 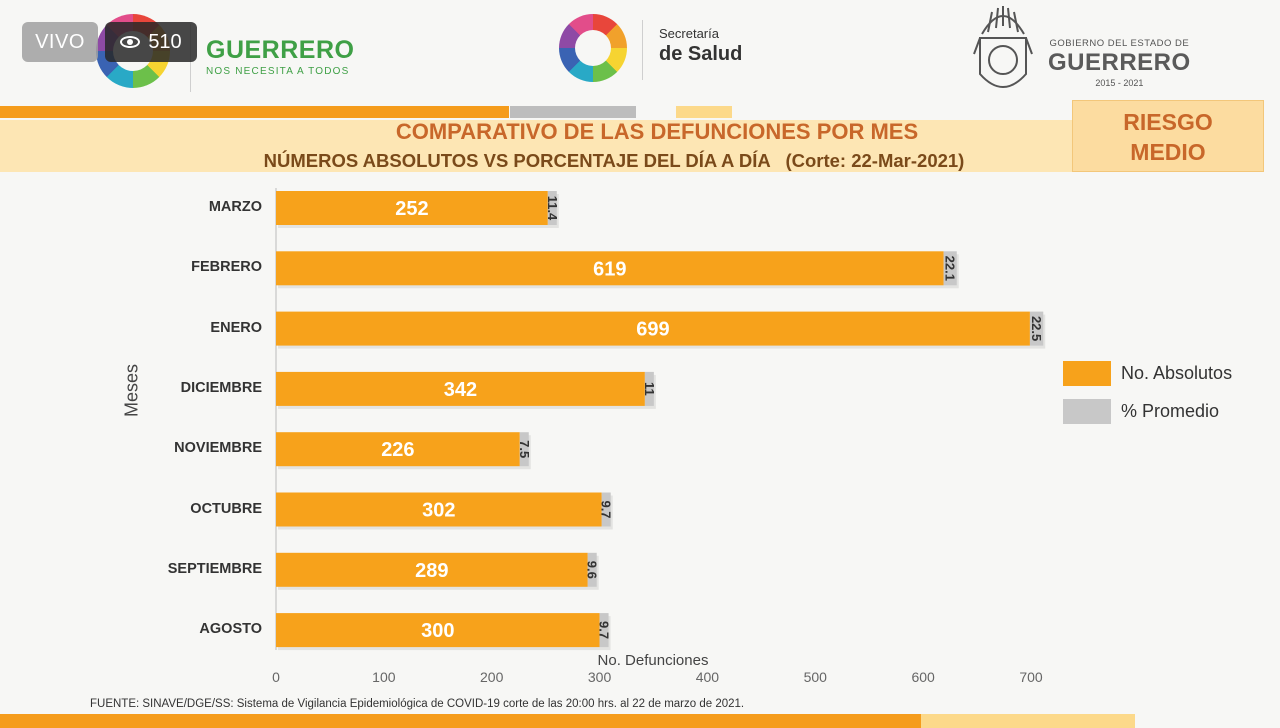 What do you see at coordinates (236, 327) in the screenshot?
I see `category-label: ENERO` at bounding box center [236, 327].